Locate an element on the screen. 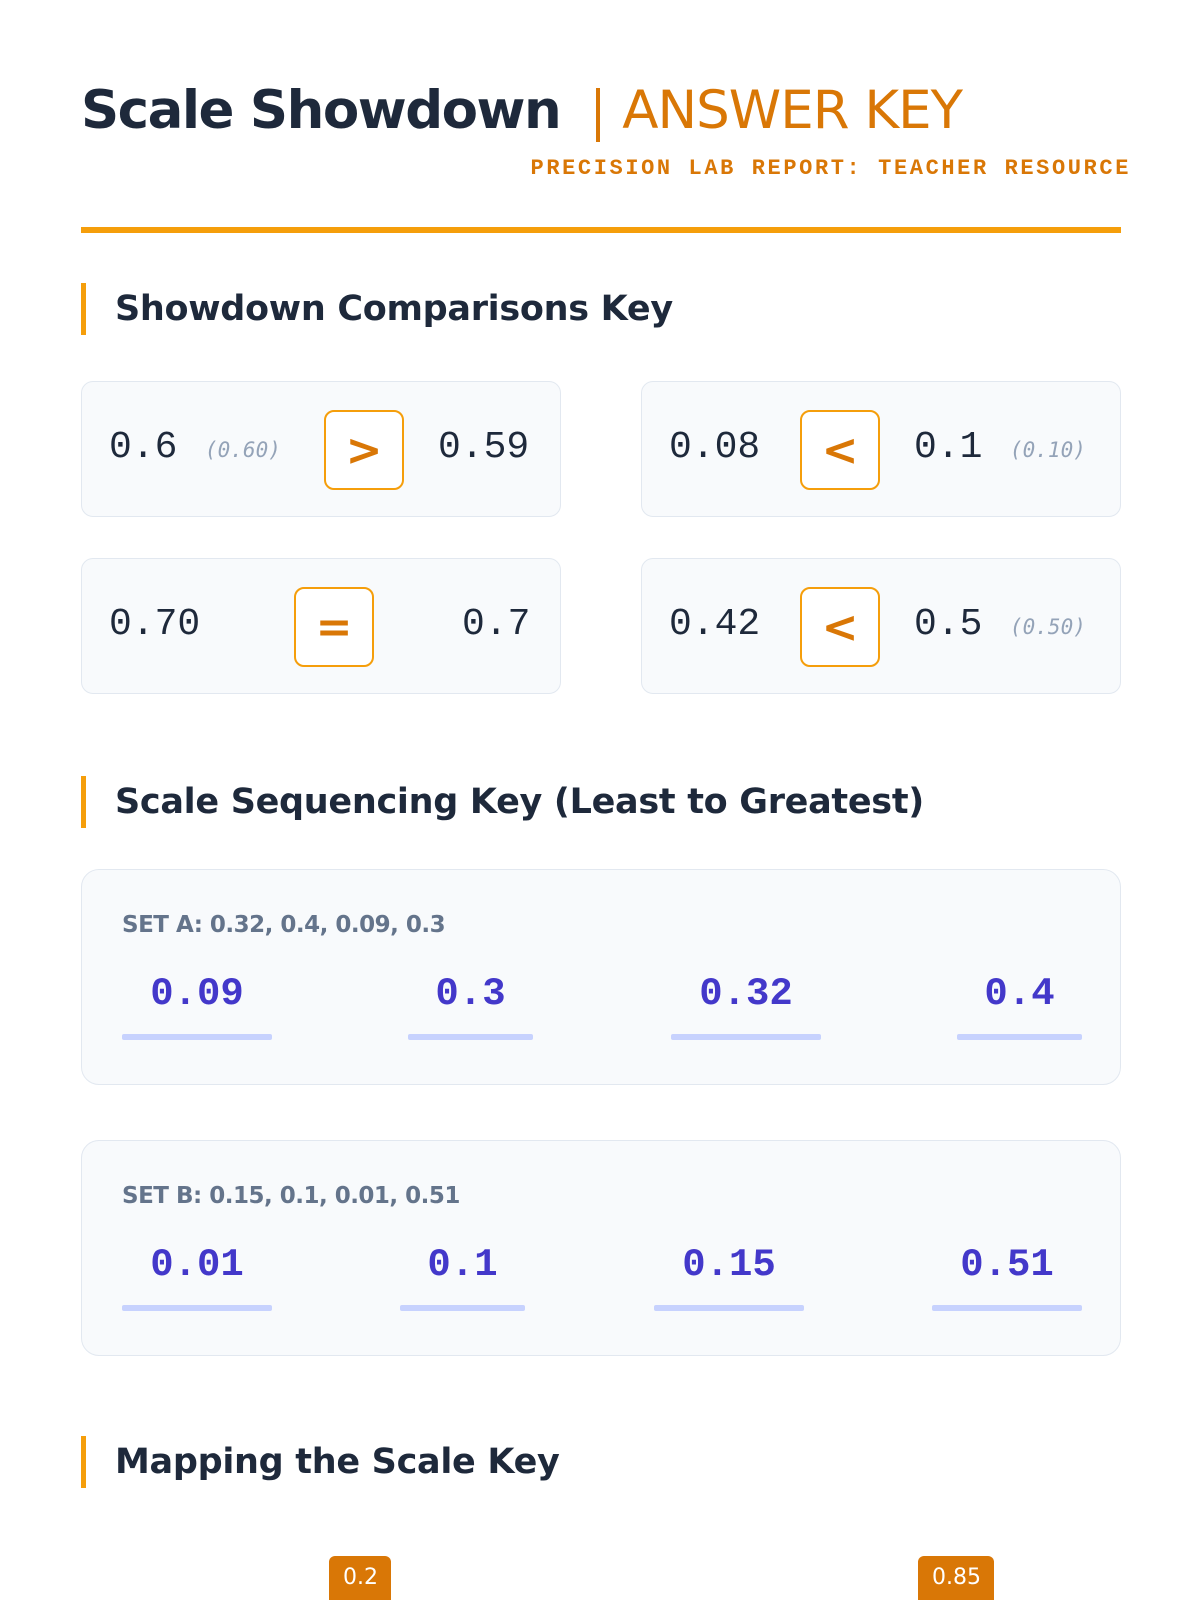 The width and height of the screenshot is (1200, 1600). sequence-answer-slot: 0.4 is located at coordinates (1019, 1007).